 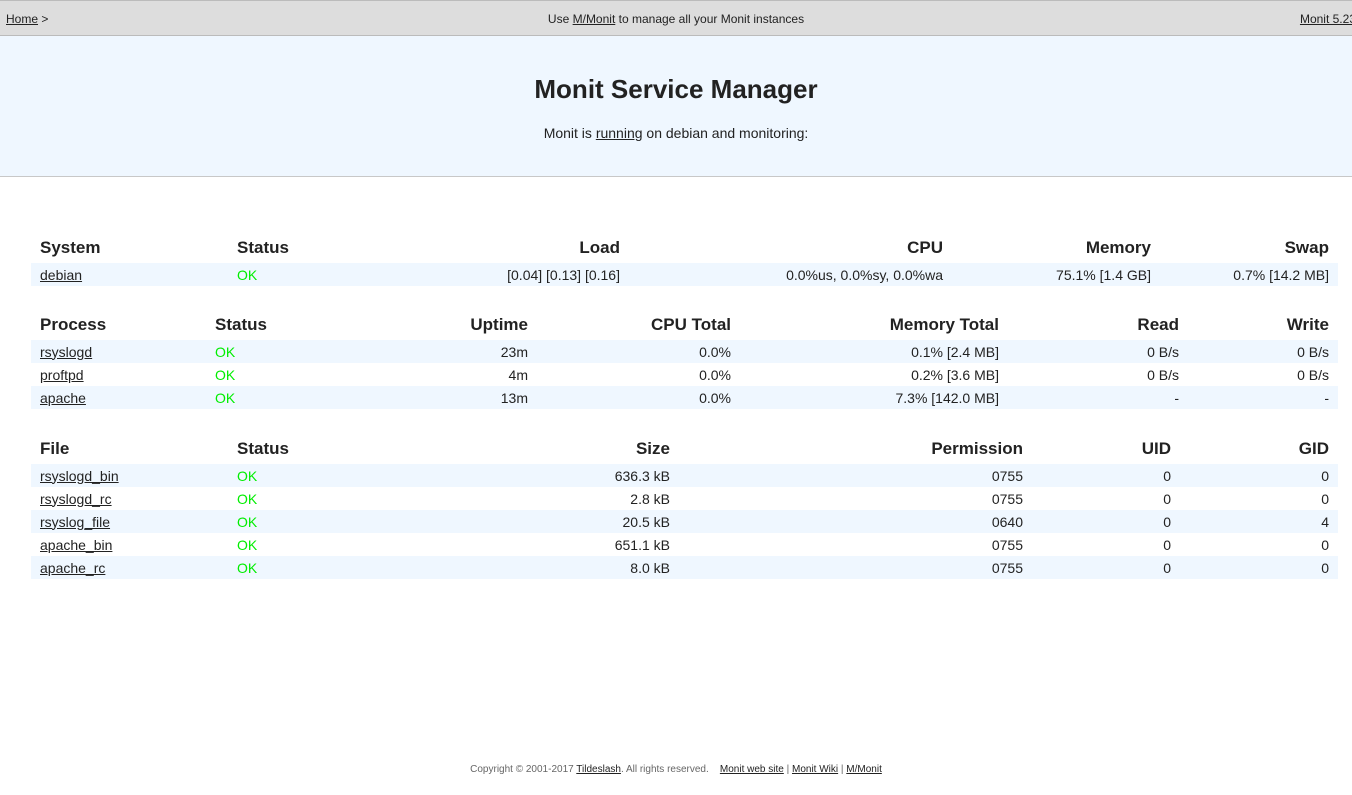 I want to click on copyright-text: Copyright © 2001-2017, so click(x=522, y=769).